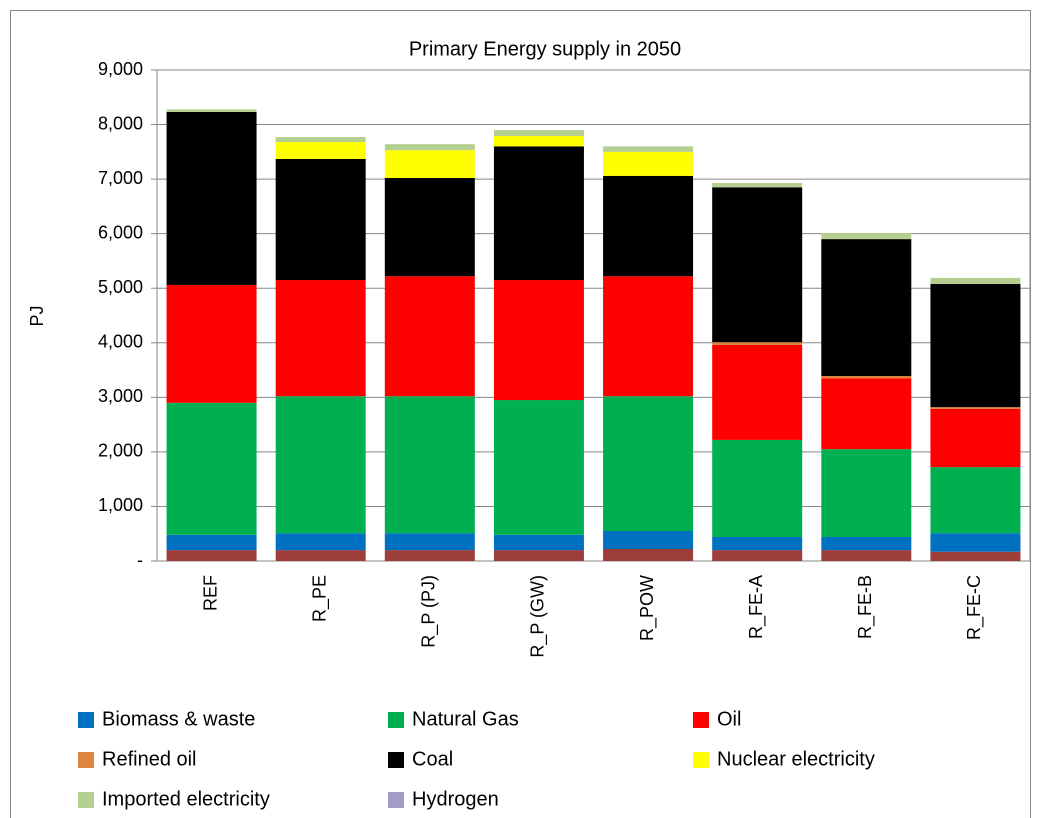  What do you see at coordinates (756, 607) in the screenshot?
I see `x-tick-label: R_FE-A` at bounding box center [756, 607].